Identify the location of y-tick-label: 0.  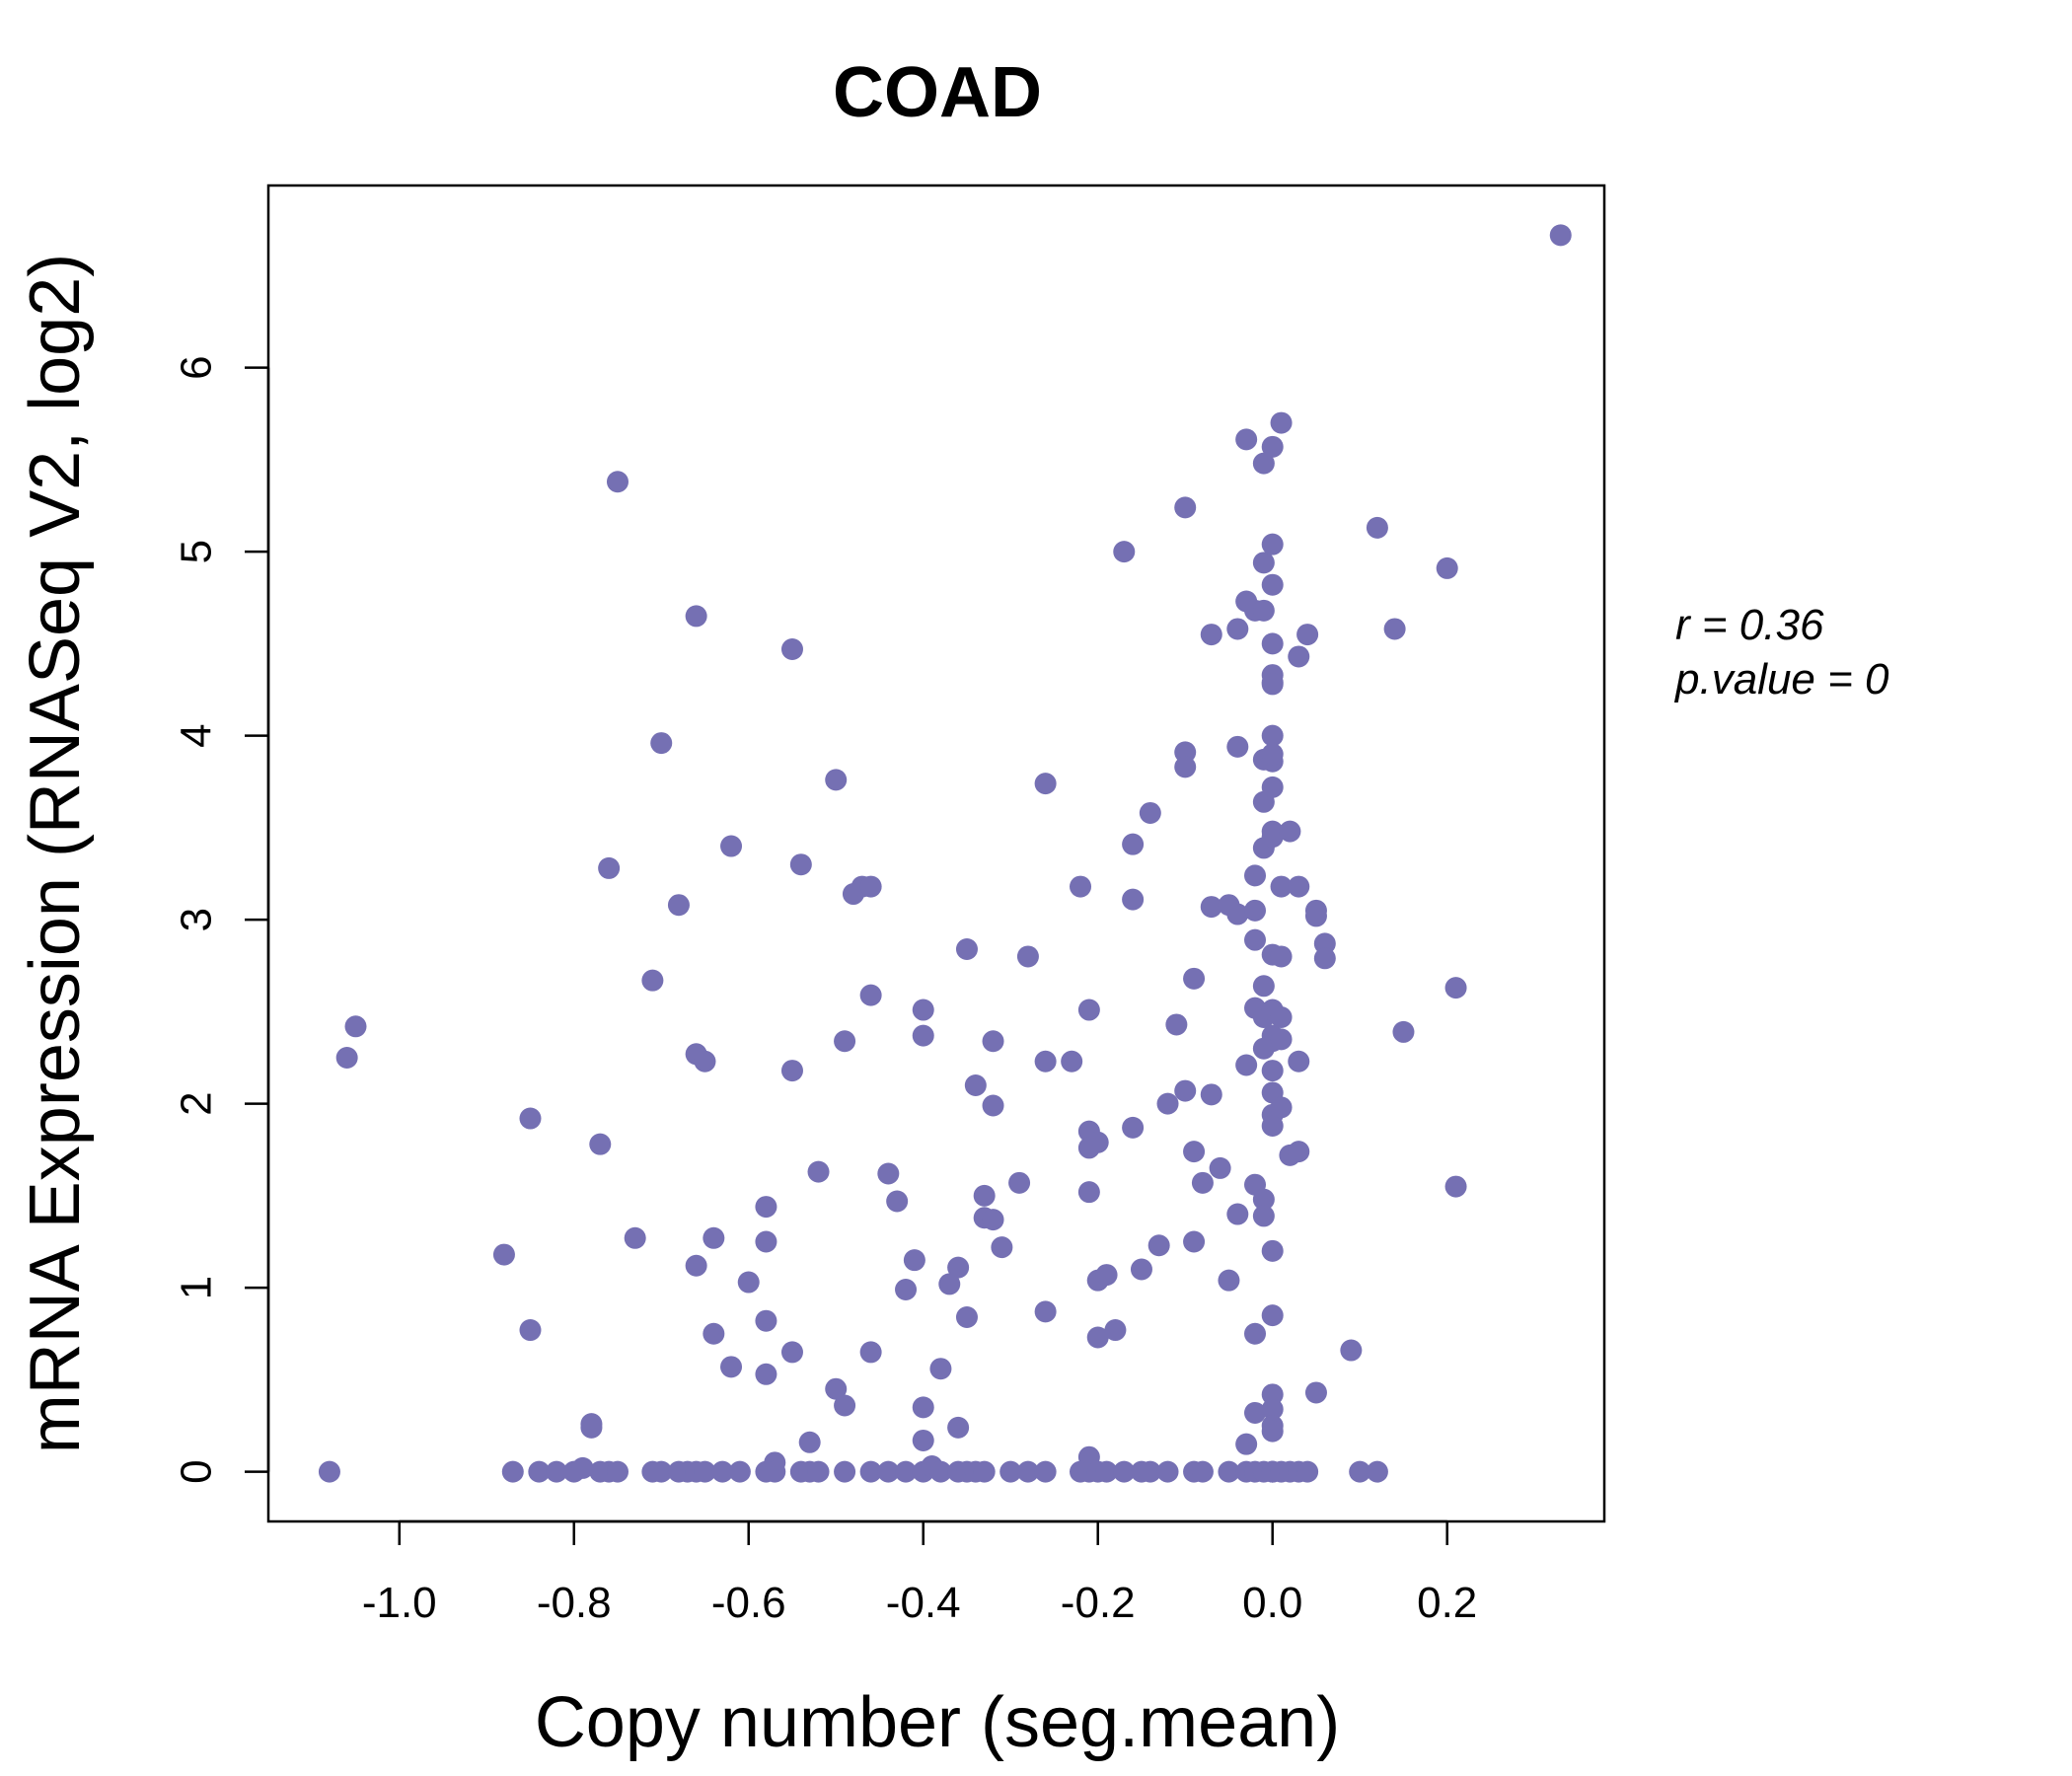
(197, 1471).